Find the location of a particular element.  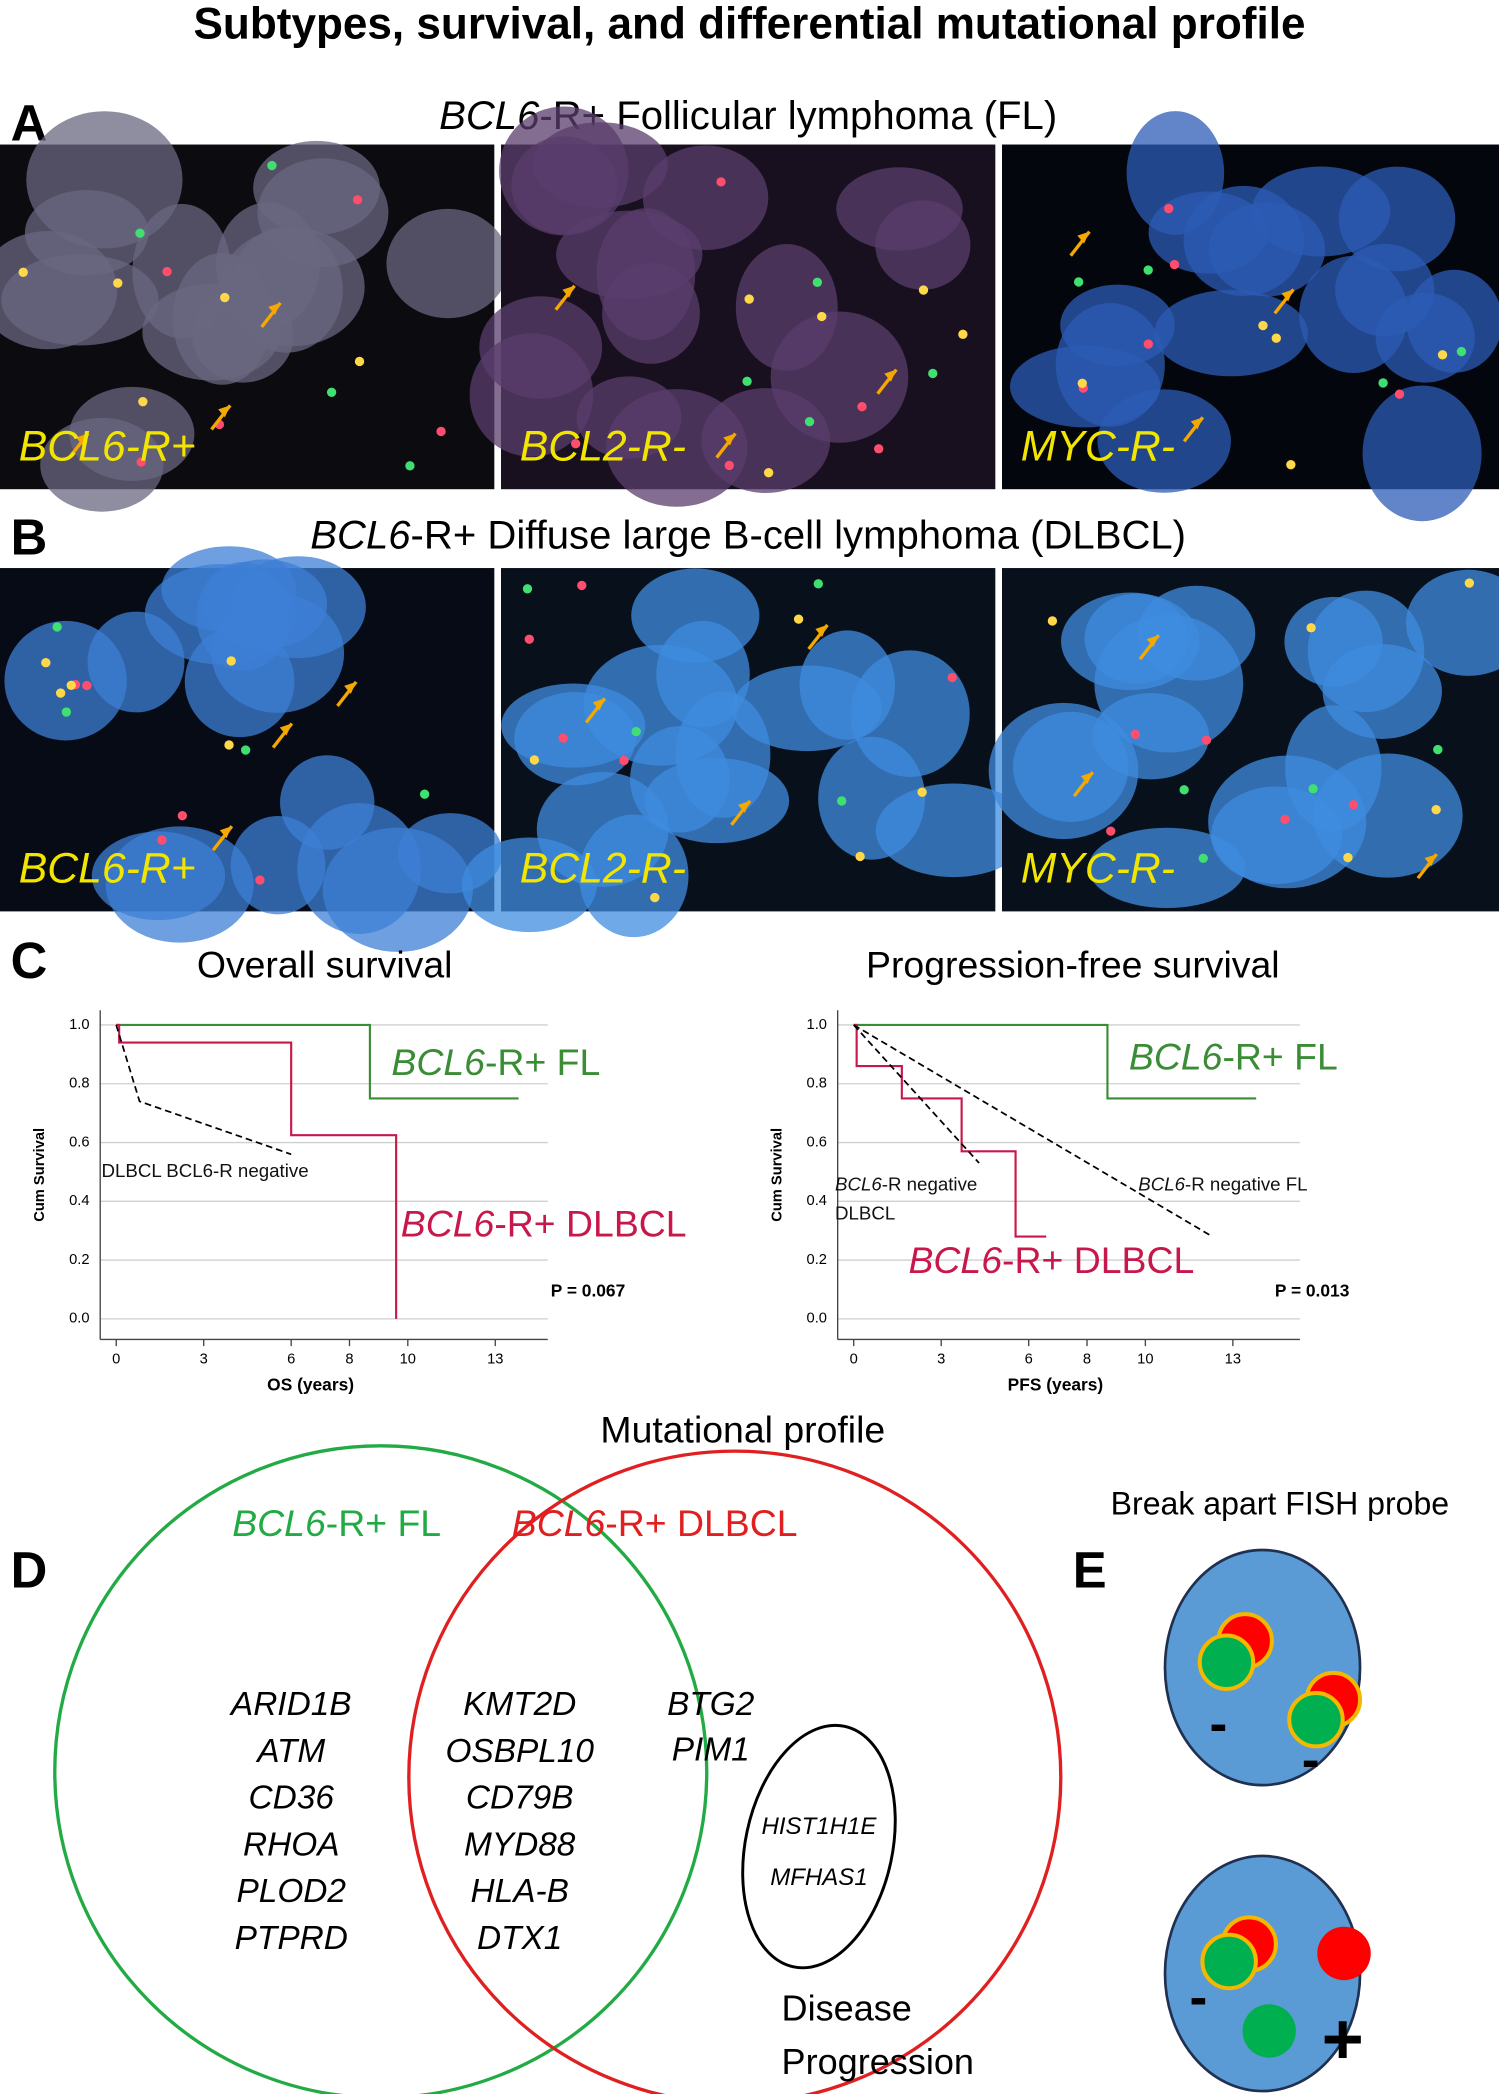

x-tick-label: 6 is located at coordinates (1029, 1359).